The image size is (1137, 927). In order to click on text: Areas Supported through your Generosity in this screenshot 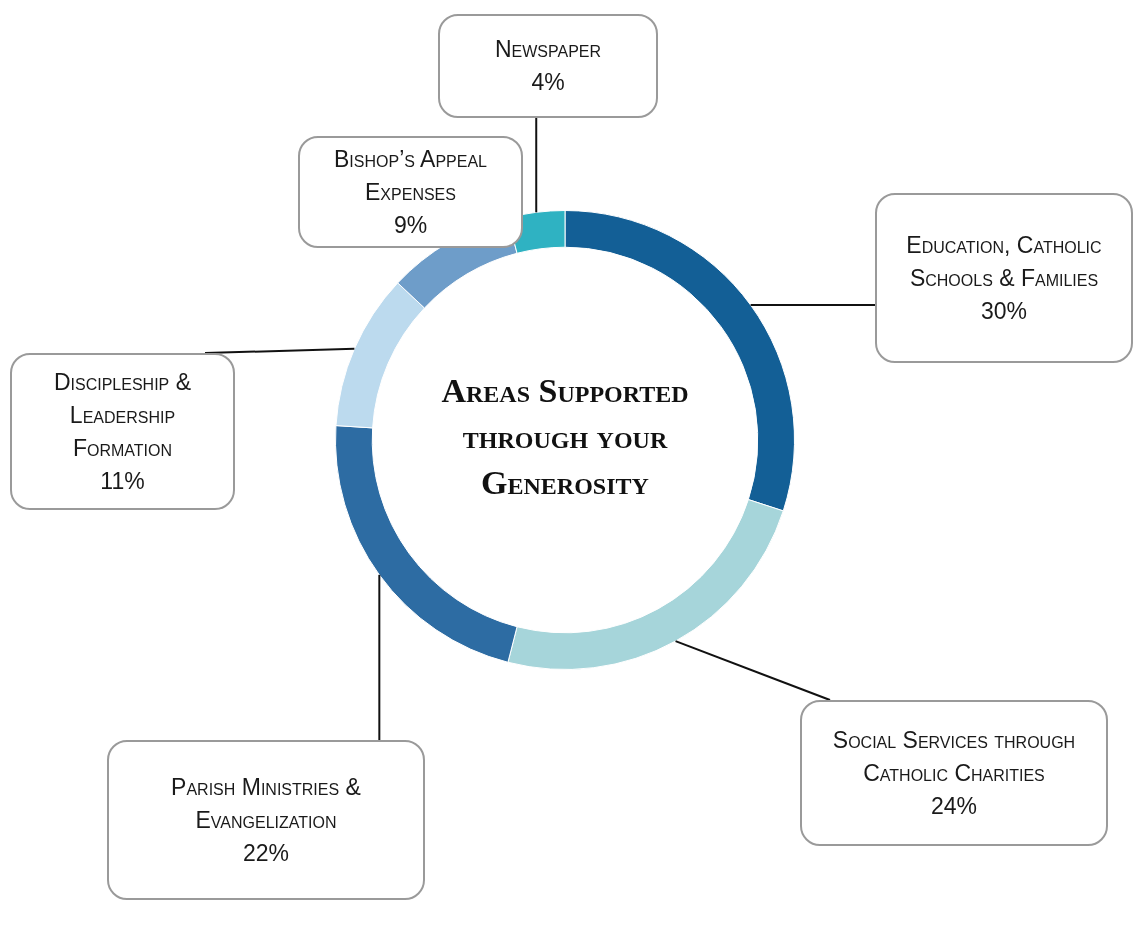, I will do `click(565, 437)`.